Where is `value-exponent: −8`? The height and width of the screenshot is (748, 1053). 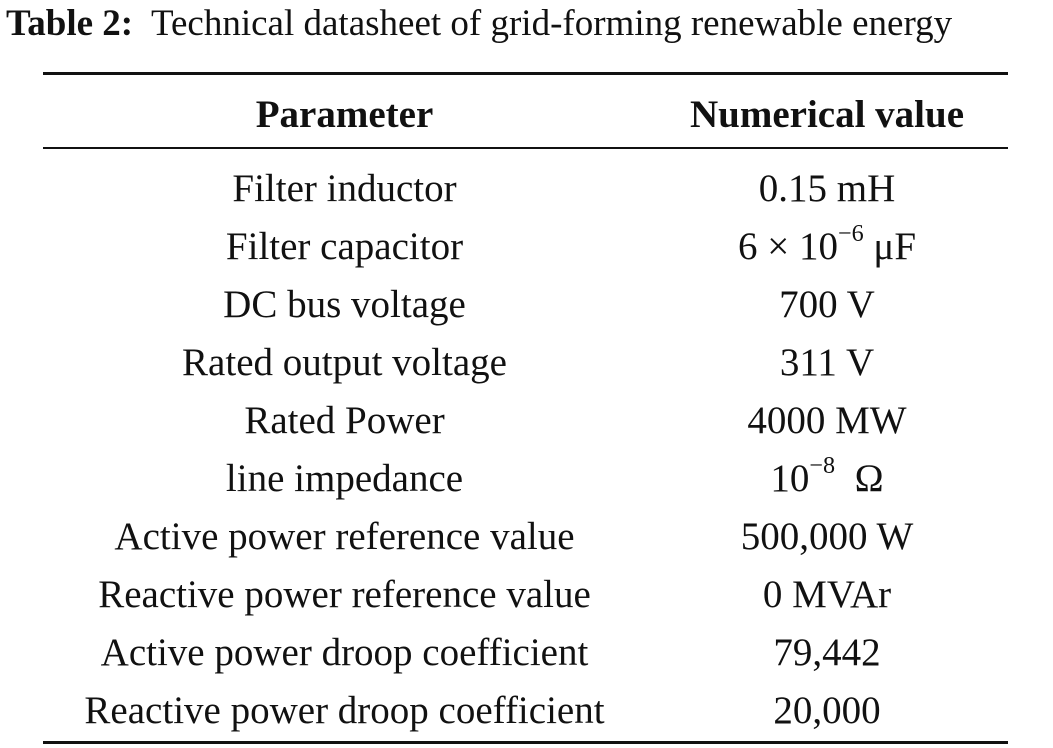
value-exponent: −8 is located at coordinates (822, 465).